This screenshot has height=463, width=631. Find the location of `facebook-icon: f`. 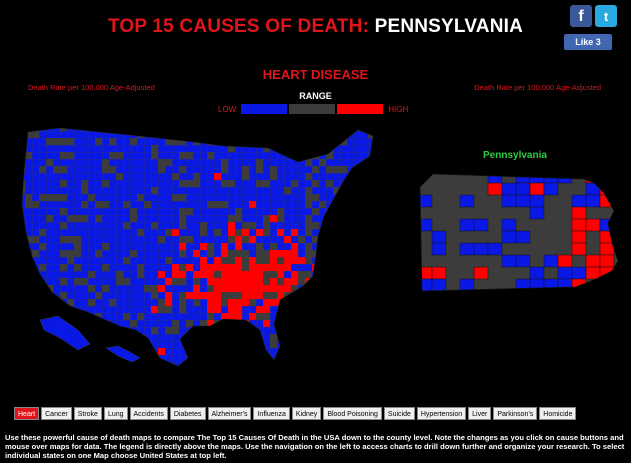

facebook-icon: f is located at coordinates (581, 16).